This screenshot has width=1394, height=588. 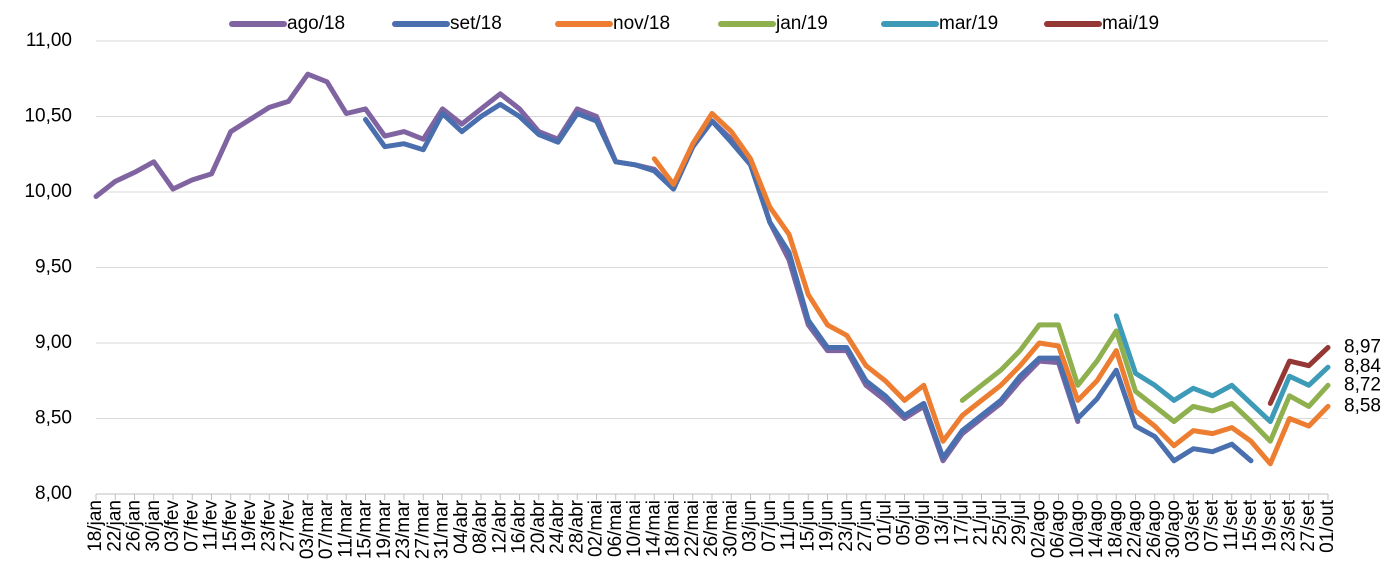 I want to click on x-tick-label: 10/ago, so click(x=1077, y=529).